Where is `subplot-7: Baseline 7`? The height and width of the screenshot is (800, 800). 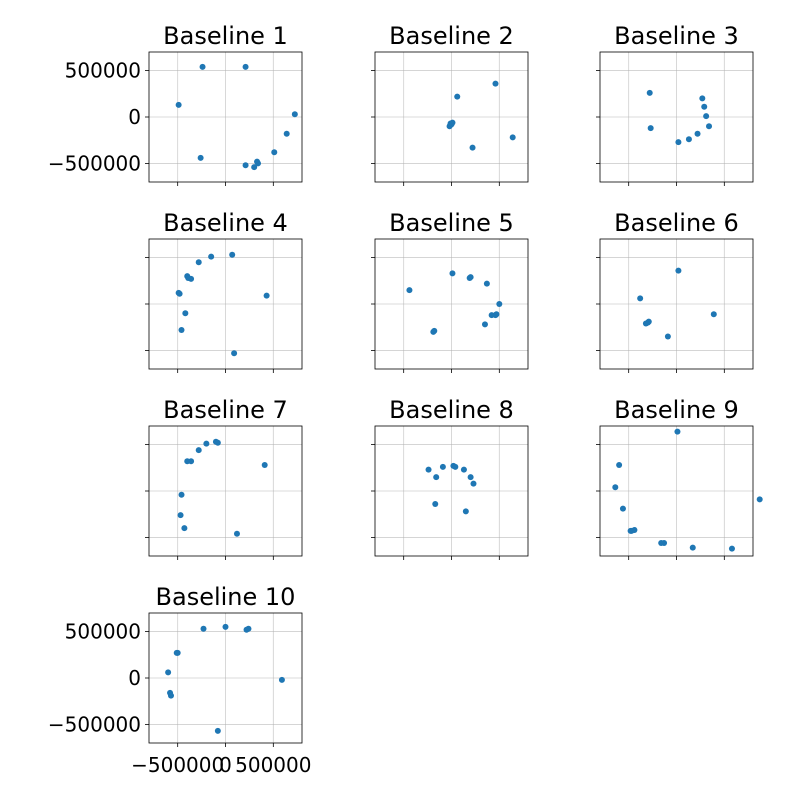 subplot-7: Baseline 7 is located at coordinates (224, 478).